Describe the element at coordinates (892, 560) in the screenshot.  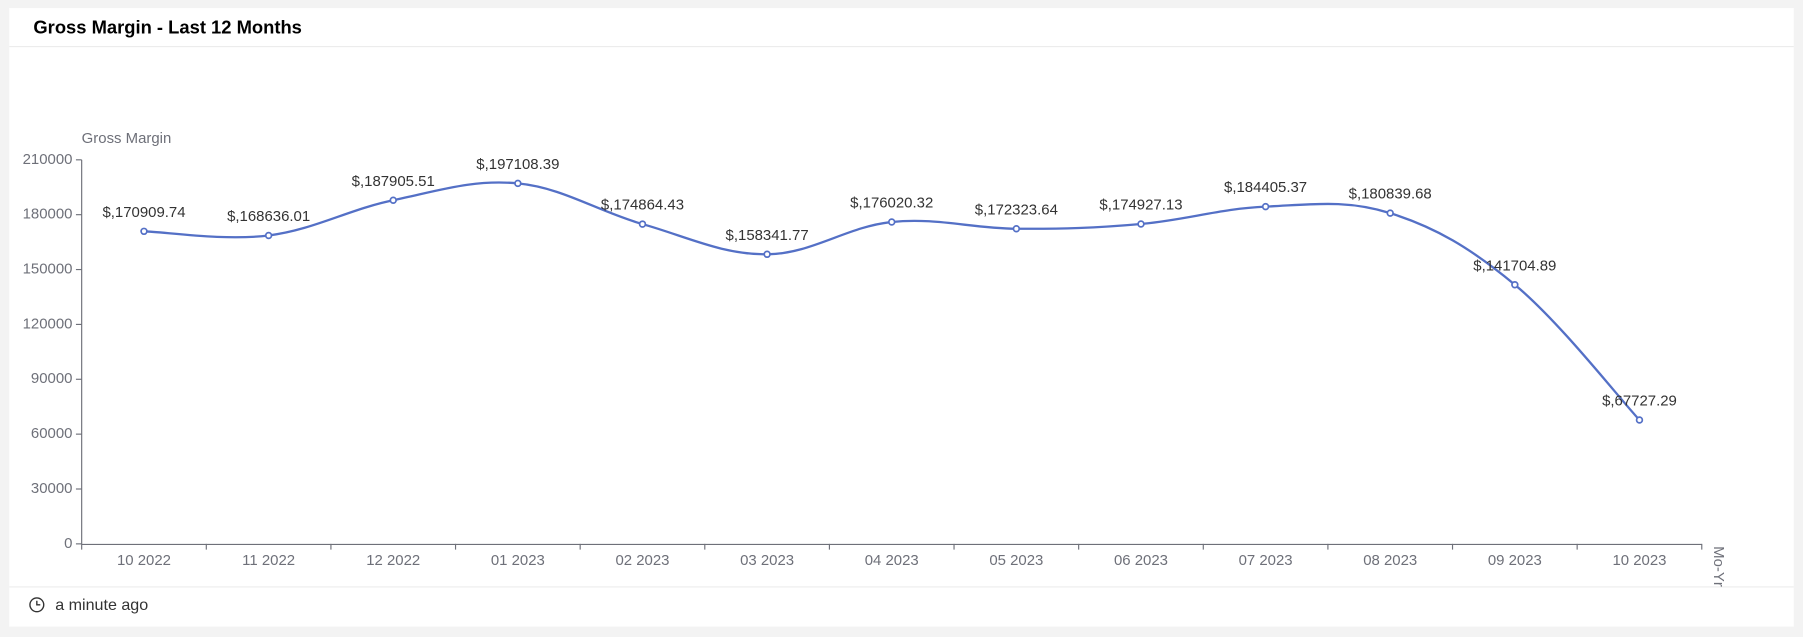
I see `x-tick-label: 04 2023` at that location.